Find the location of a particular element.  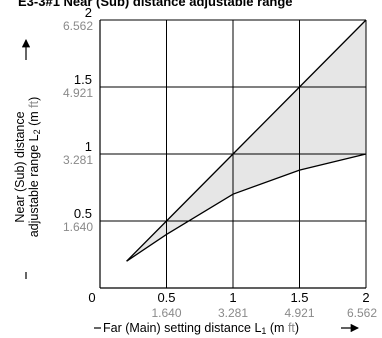

origin-label: 0 is located at coordinates (91, 297).